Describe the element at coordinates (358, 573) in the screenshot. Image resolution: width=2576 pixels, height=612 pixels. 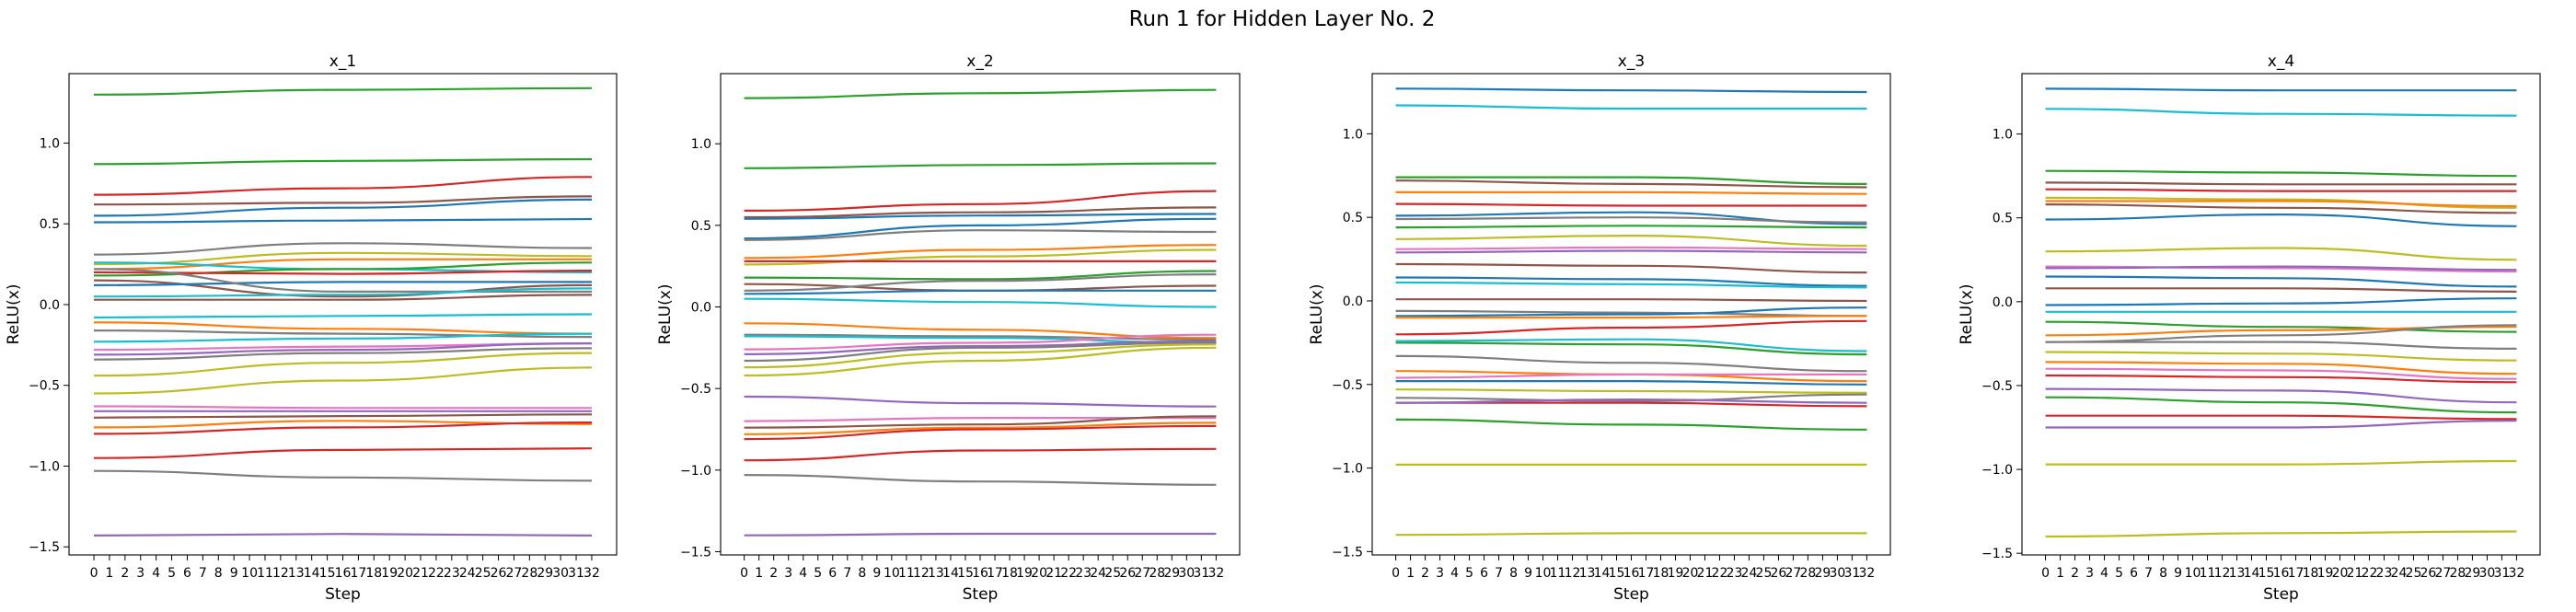
I see `x-tick-label: 17` at that location.